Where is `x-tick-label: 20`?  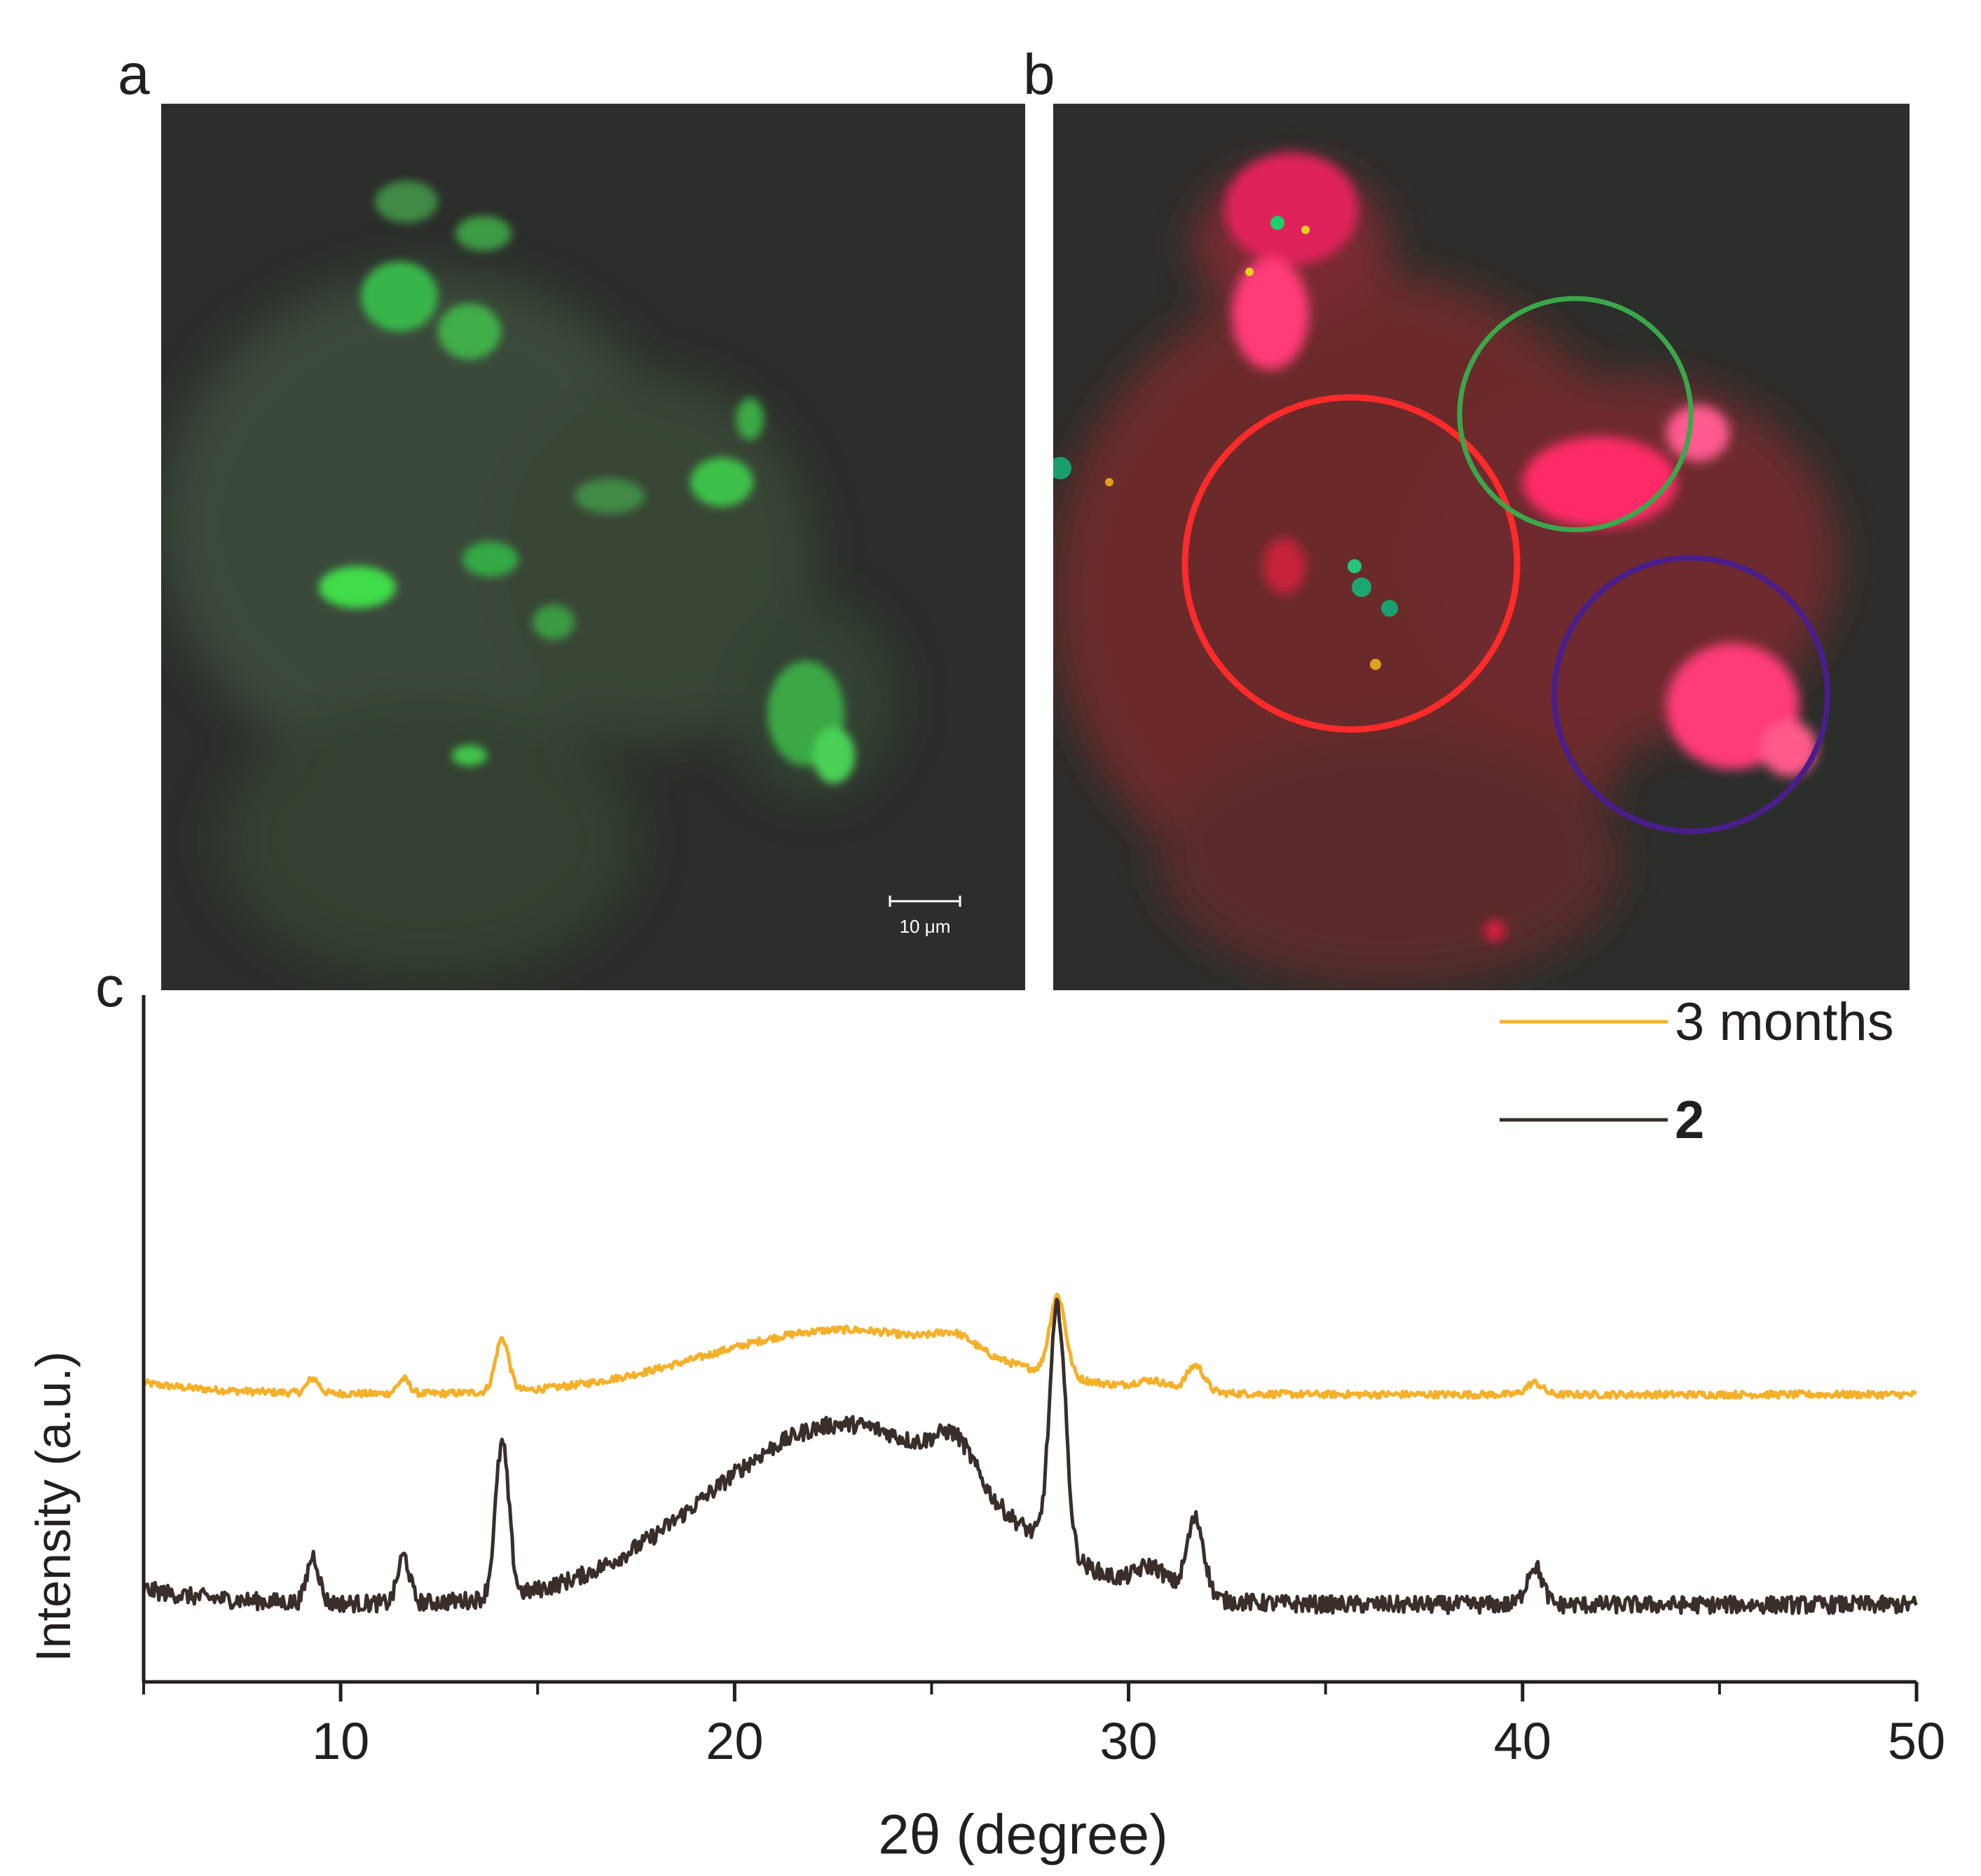 x-tick-label: 20 is located at coordinates (734, 1741).